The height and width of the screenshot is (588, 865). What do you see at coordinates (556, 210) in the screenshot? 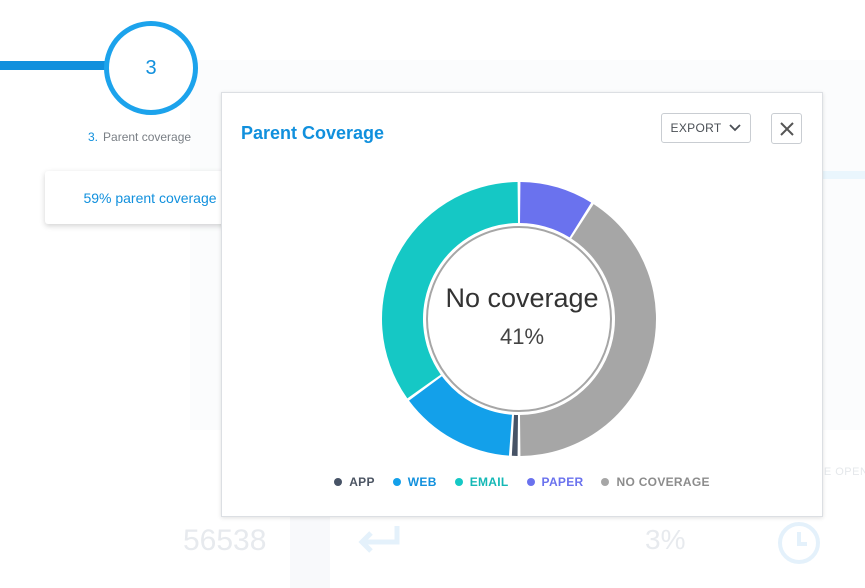
I see `donut-slice-paper` at bounding box center [556, 210].